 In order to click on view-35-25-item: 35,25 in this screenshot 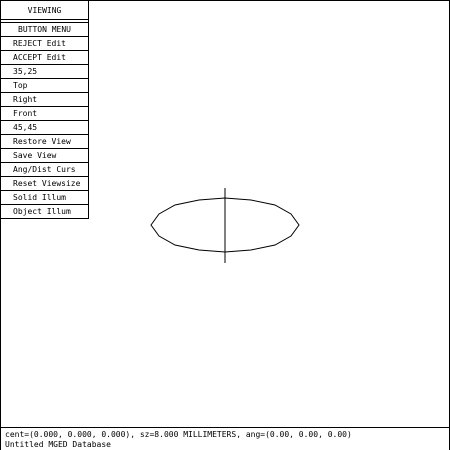, I will do `click(44, 72)`.